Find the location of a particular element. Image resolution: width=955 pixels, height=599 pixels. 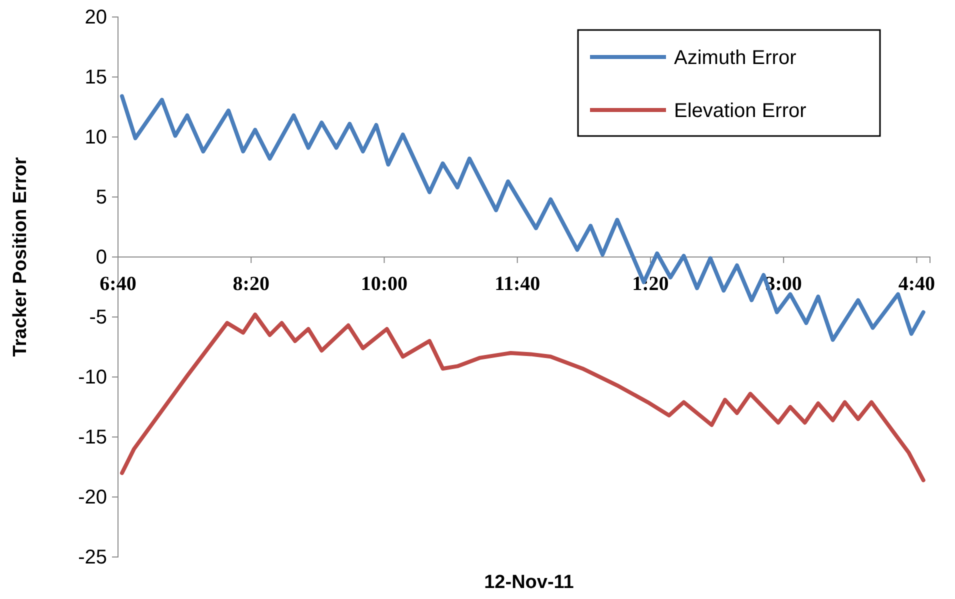

x-tick-label: 1:20 is located at coordinates (650, 284).